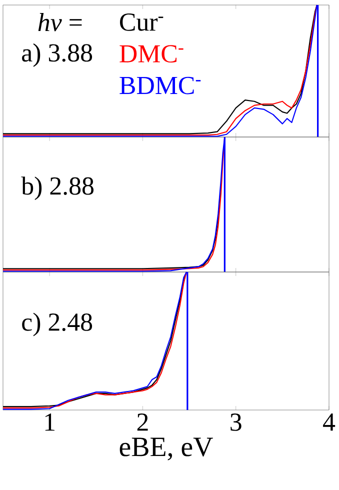 This screenshot has height=490, width=339. I want to click on x-tick-label: 3, so click(236, 422).